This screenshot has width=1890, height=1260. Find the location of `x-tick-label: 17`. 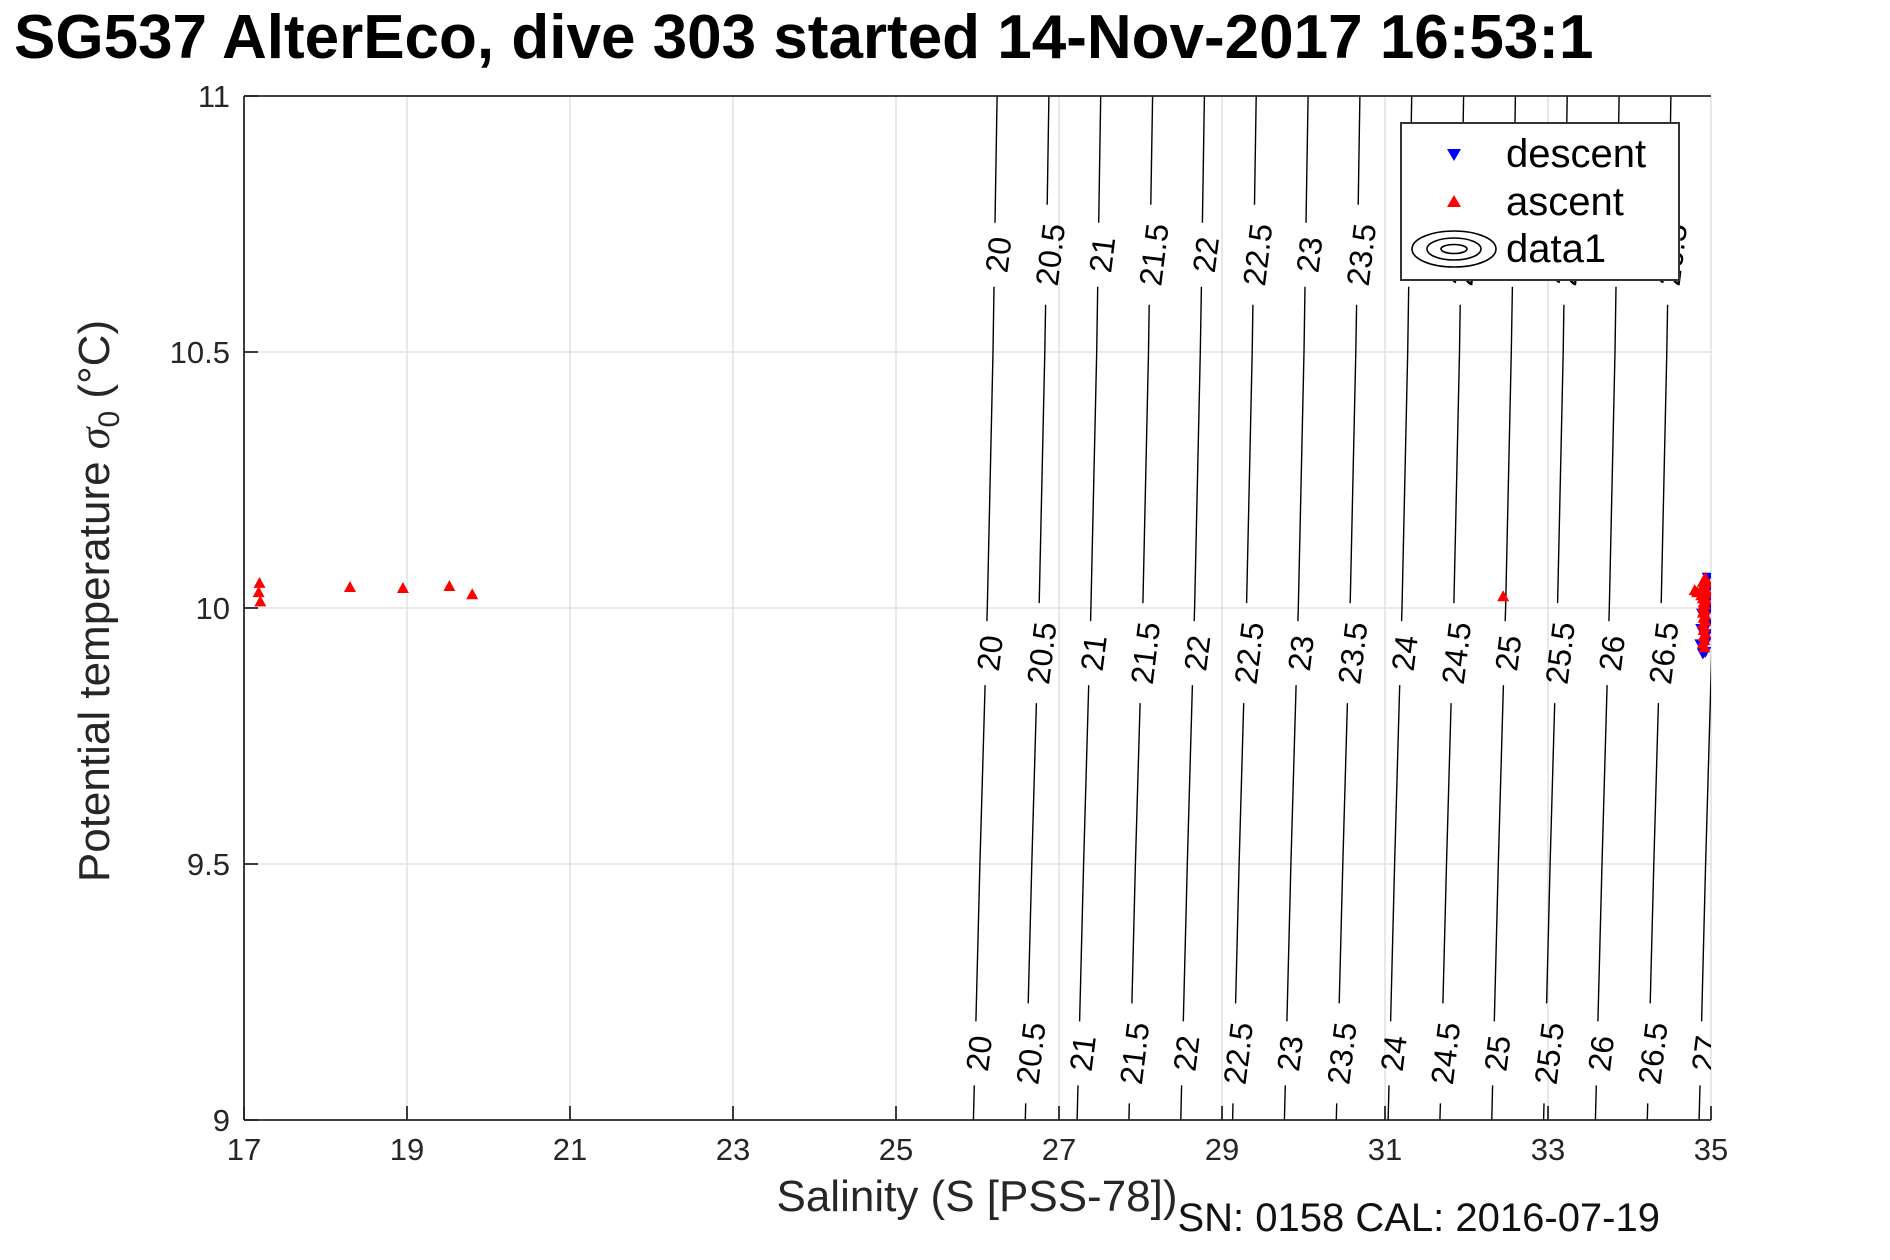

x-tick-label: 17 is located at coordinates (244, 1149).